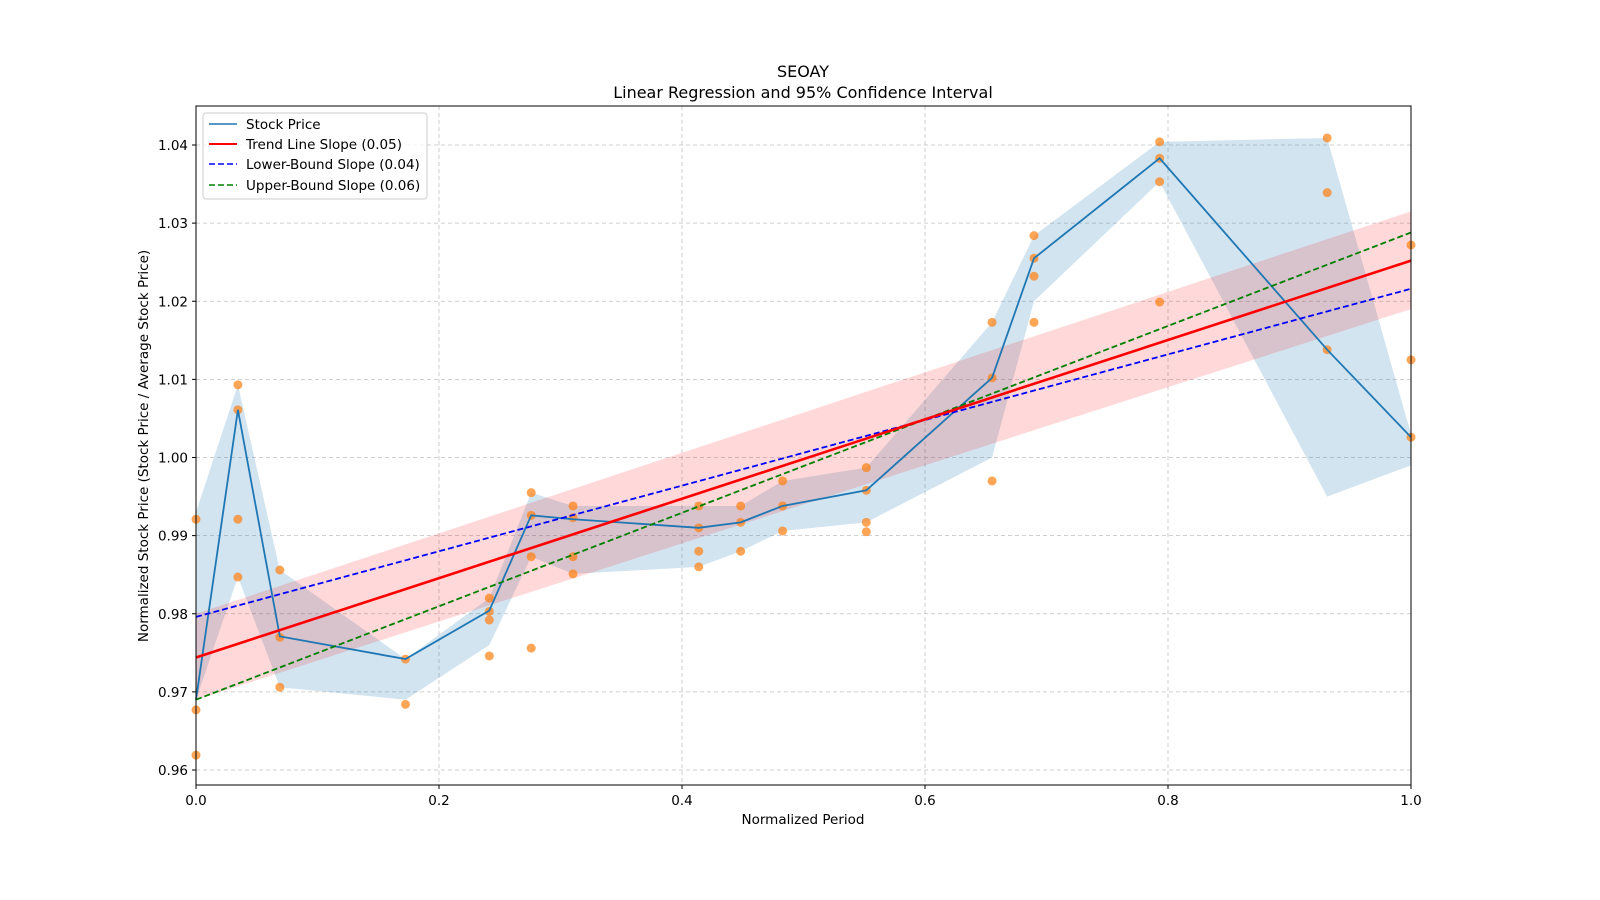  Describe the element at coordinates (195, 801) in the screenshot. I see `x-tick-label: 0.0` at that location.